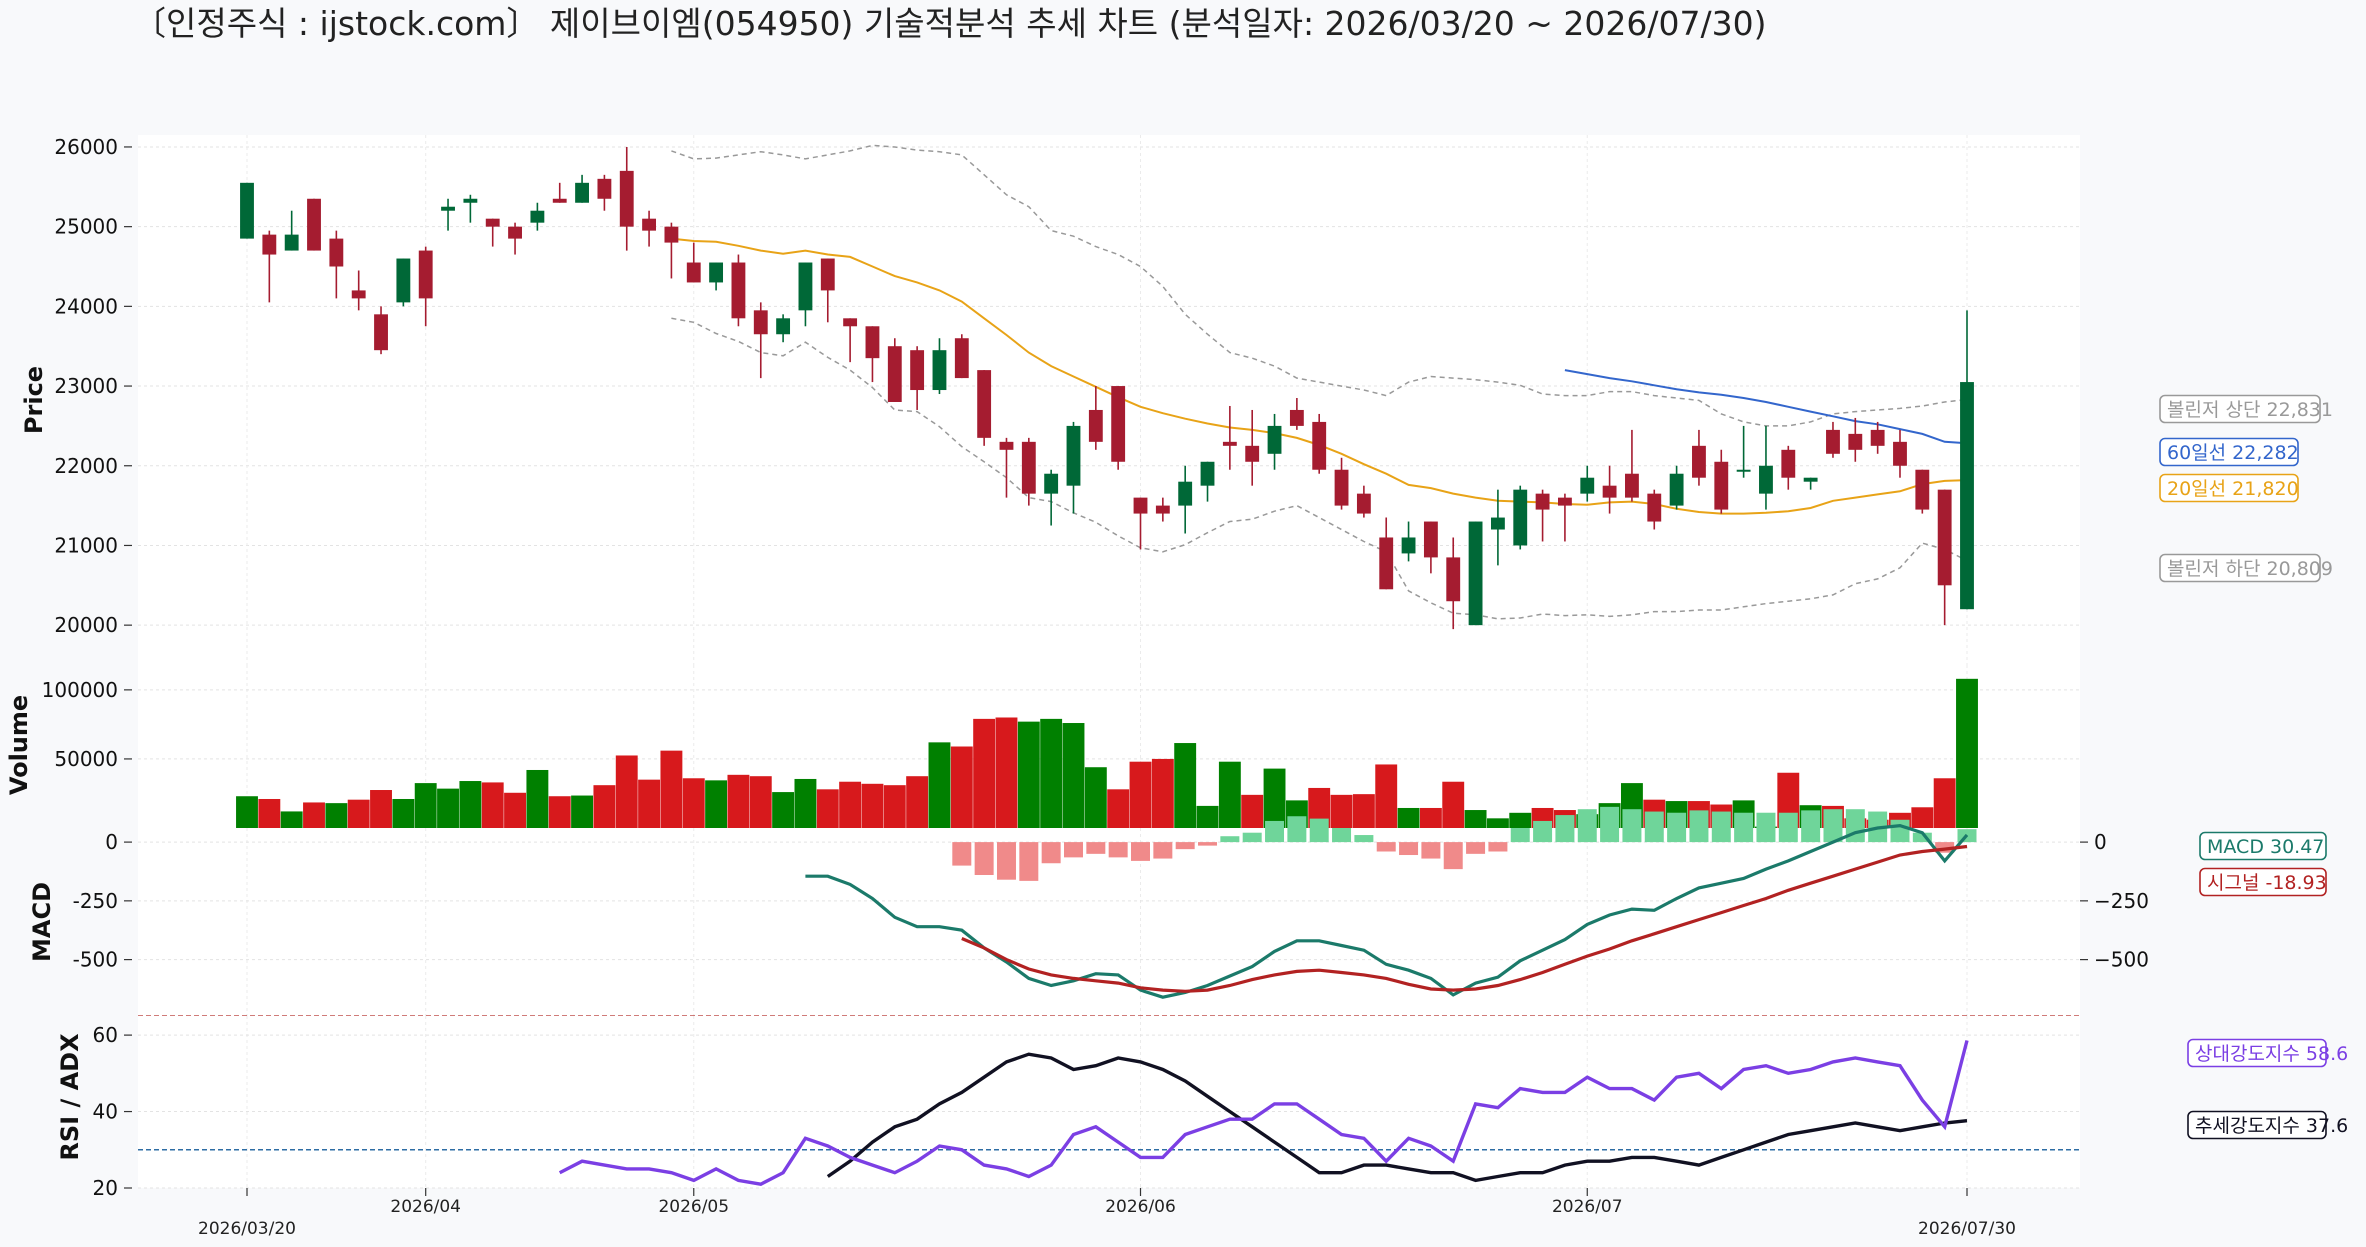 The height and width of the screenshot is (1247, 2366). Describe the element at coordinates (86, 386) in the screenshot. I see `price-y-tick-label: 23000` at that location.